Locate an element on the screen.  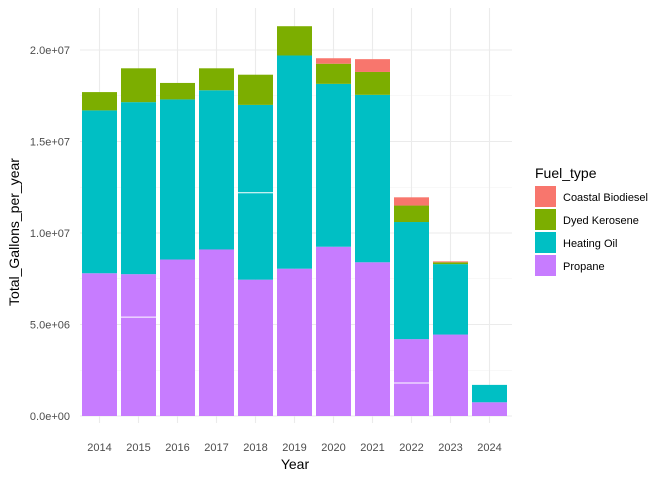
x-tick-label: 2021 is located at coordinates (372, 448).